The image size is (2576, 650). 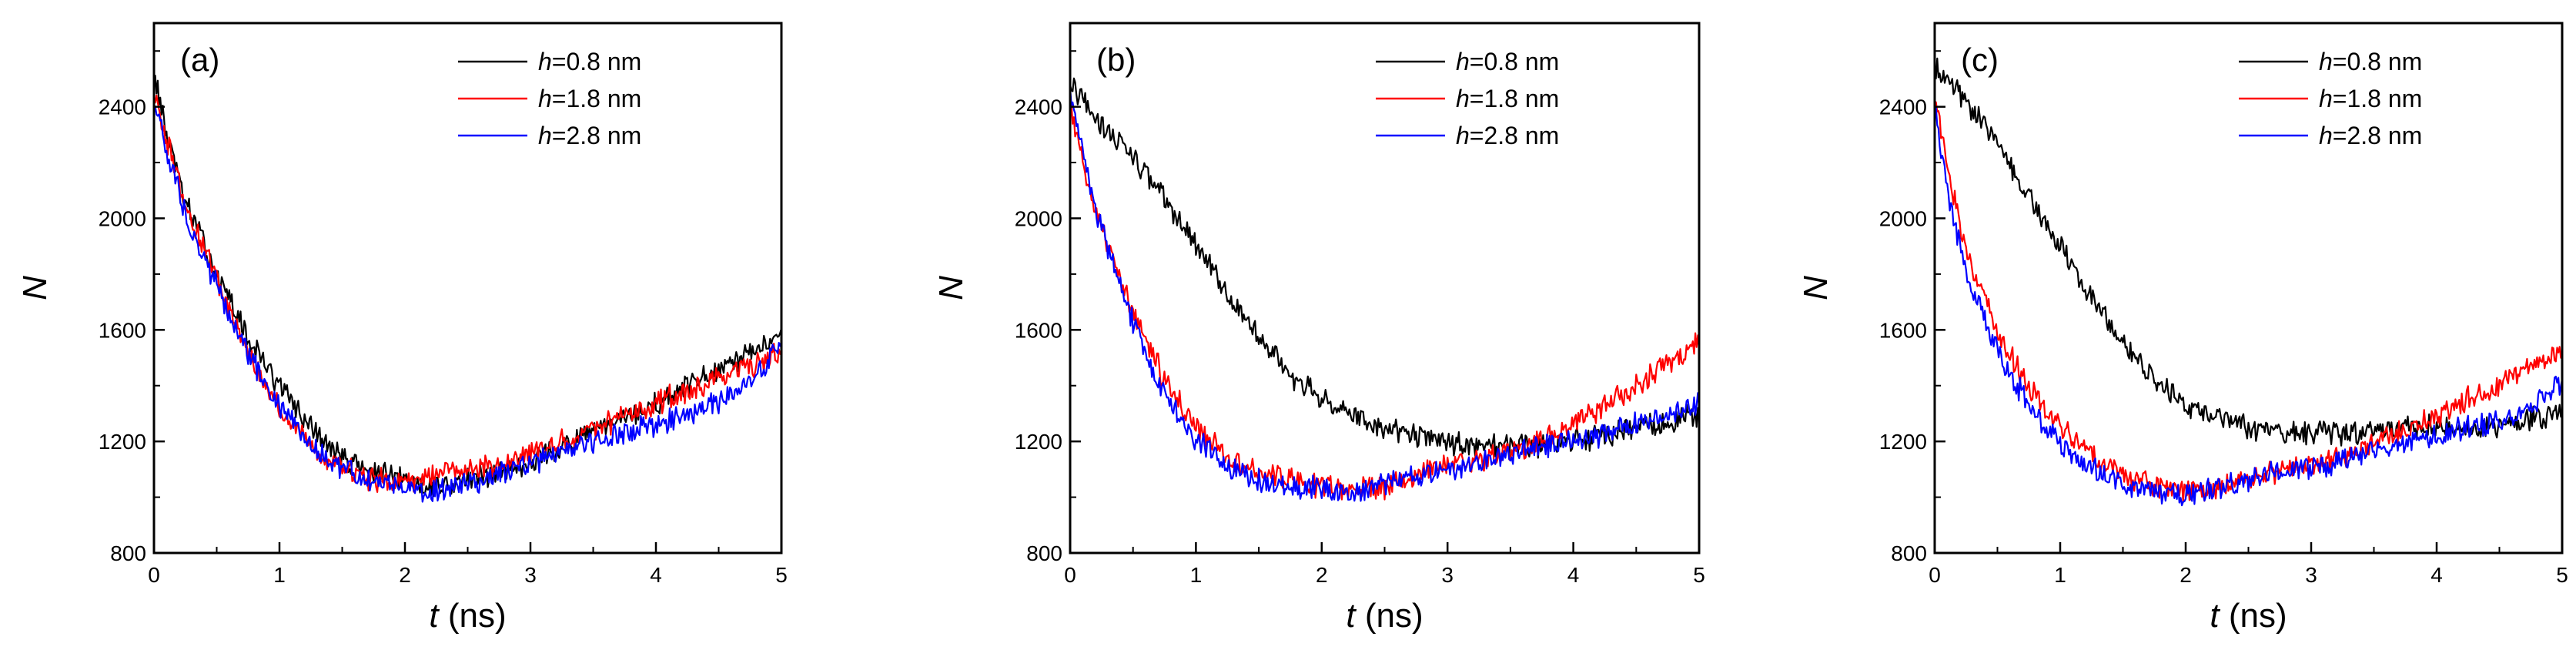 I want to click on panel-label: (b), so click(x=1116, y=60).